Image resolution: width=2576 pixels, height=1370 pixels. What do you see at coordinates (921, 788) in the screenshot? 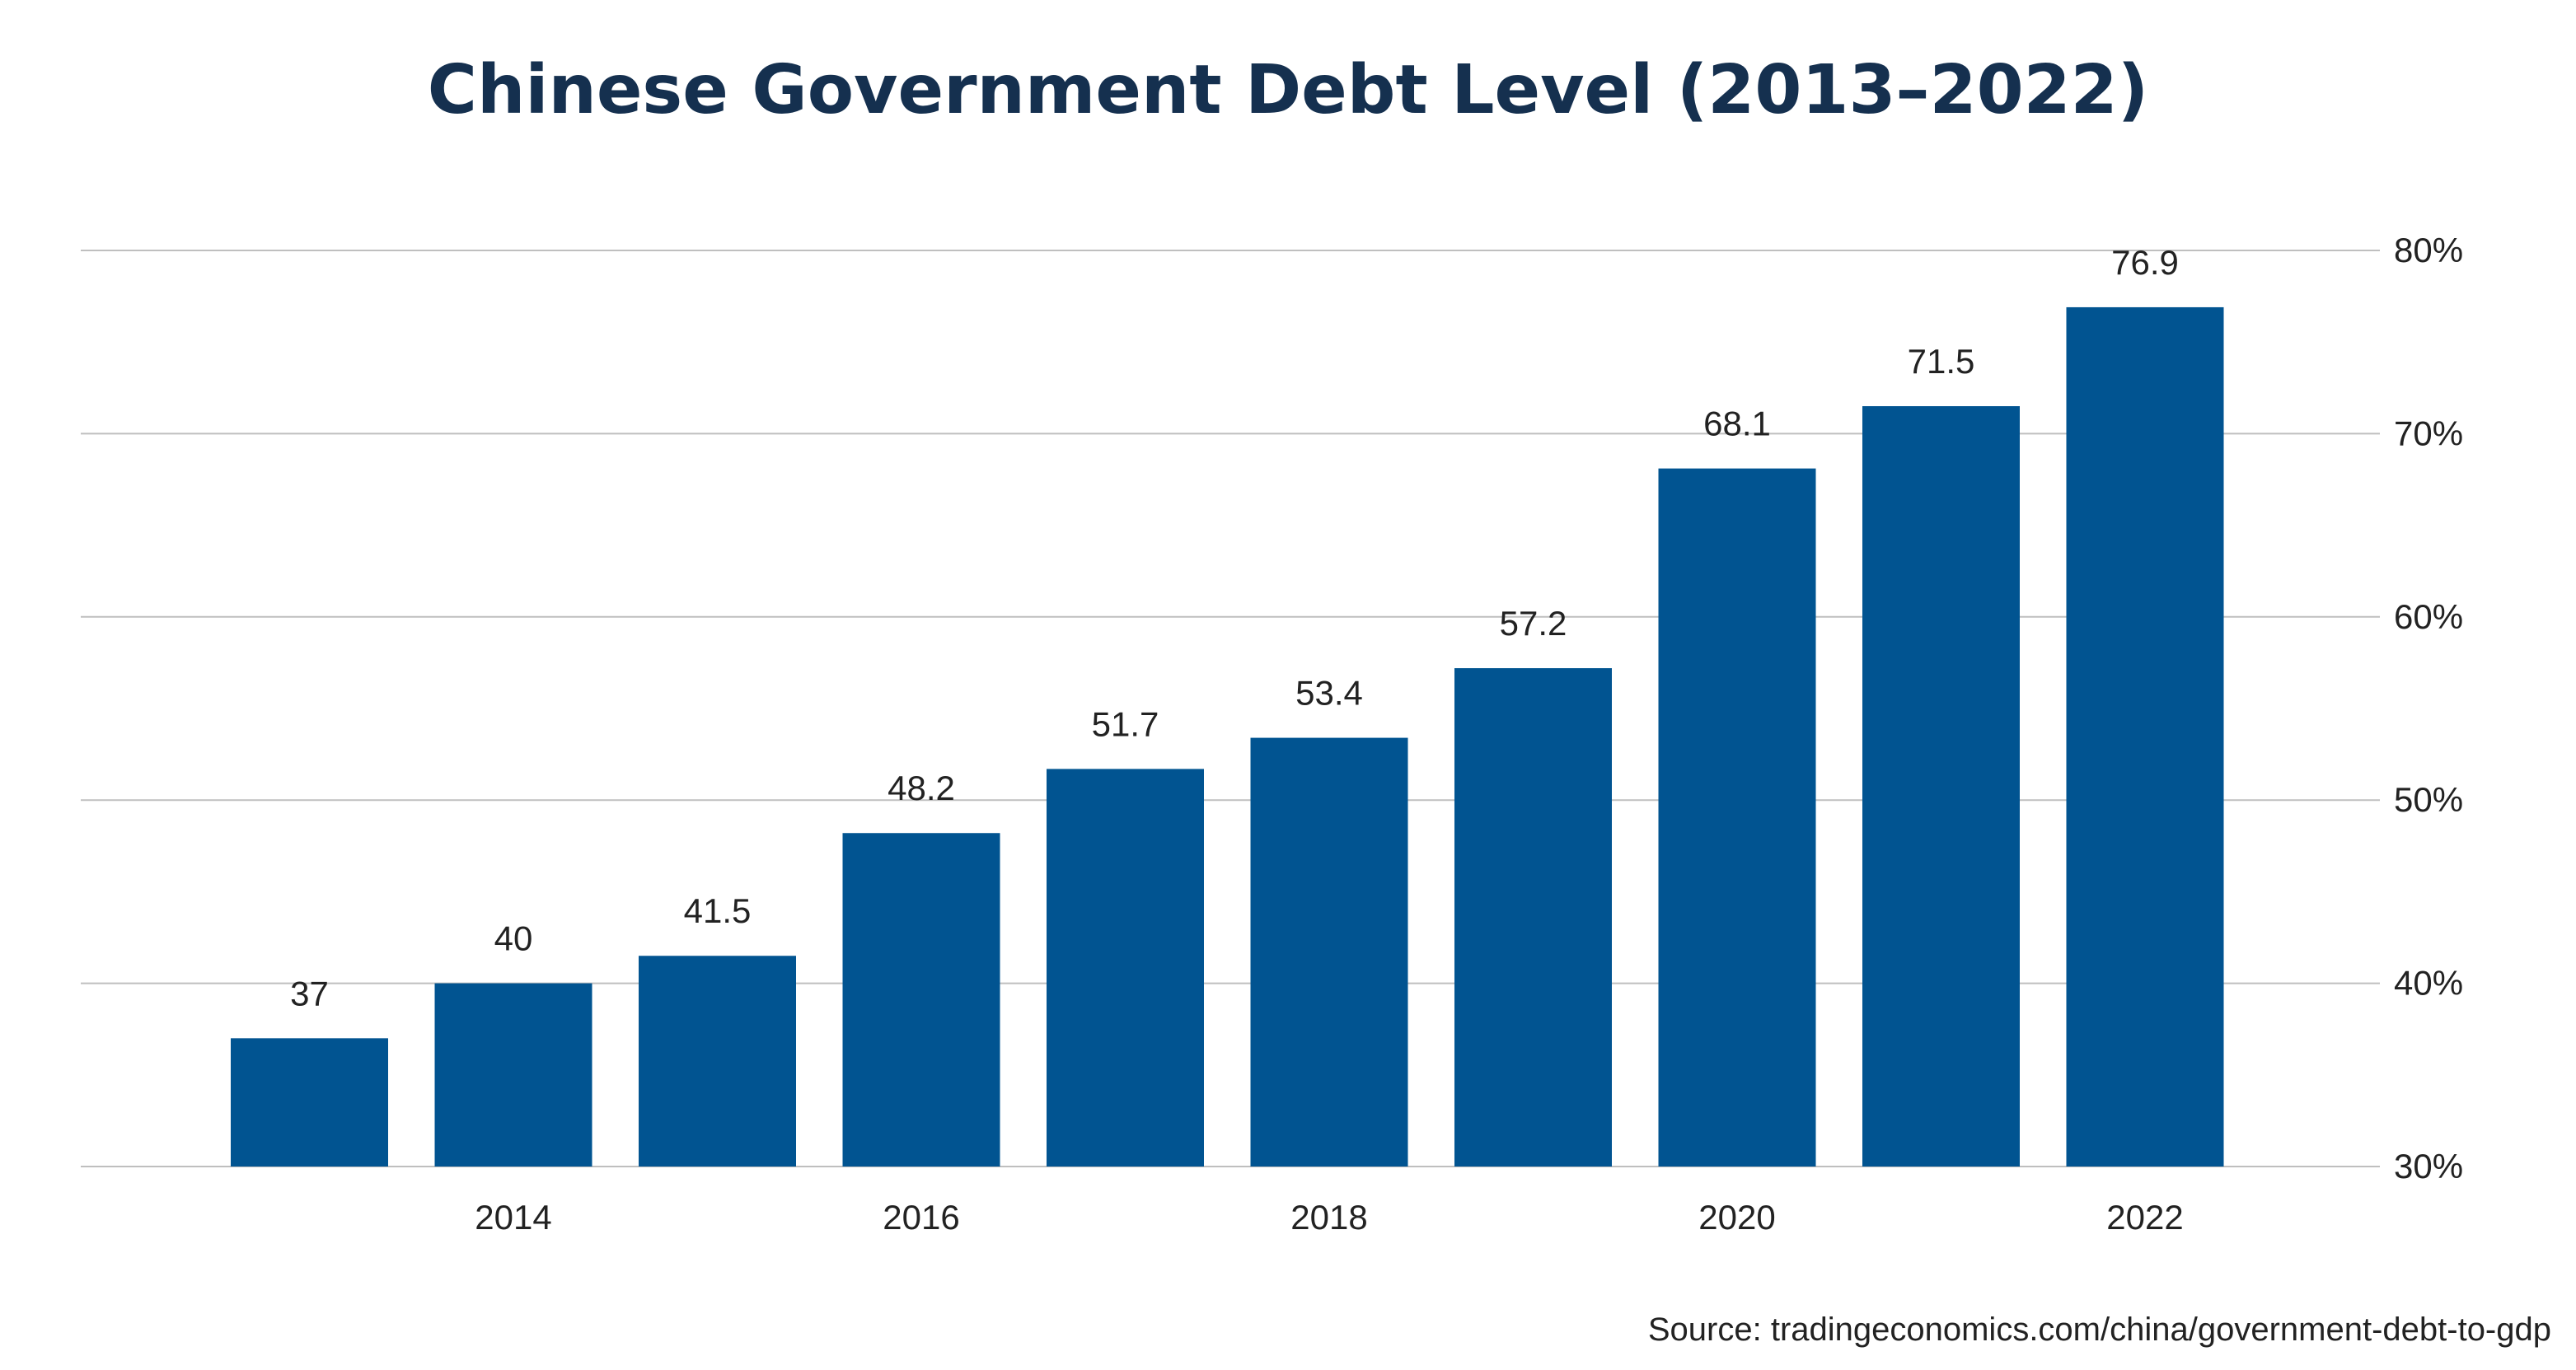
I see `data-label: 48.2` at bounding box center [921, 788].